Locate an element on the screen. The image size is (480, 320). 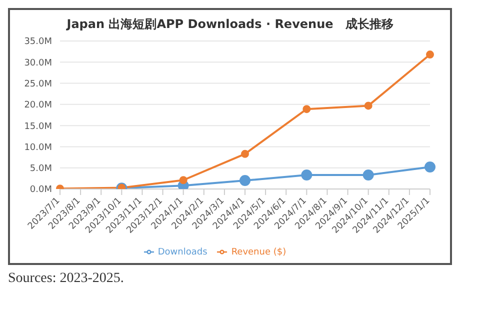
y-tick-label: 35.0M is located at coordinates (38, 42).